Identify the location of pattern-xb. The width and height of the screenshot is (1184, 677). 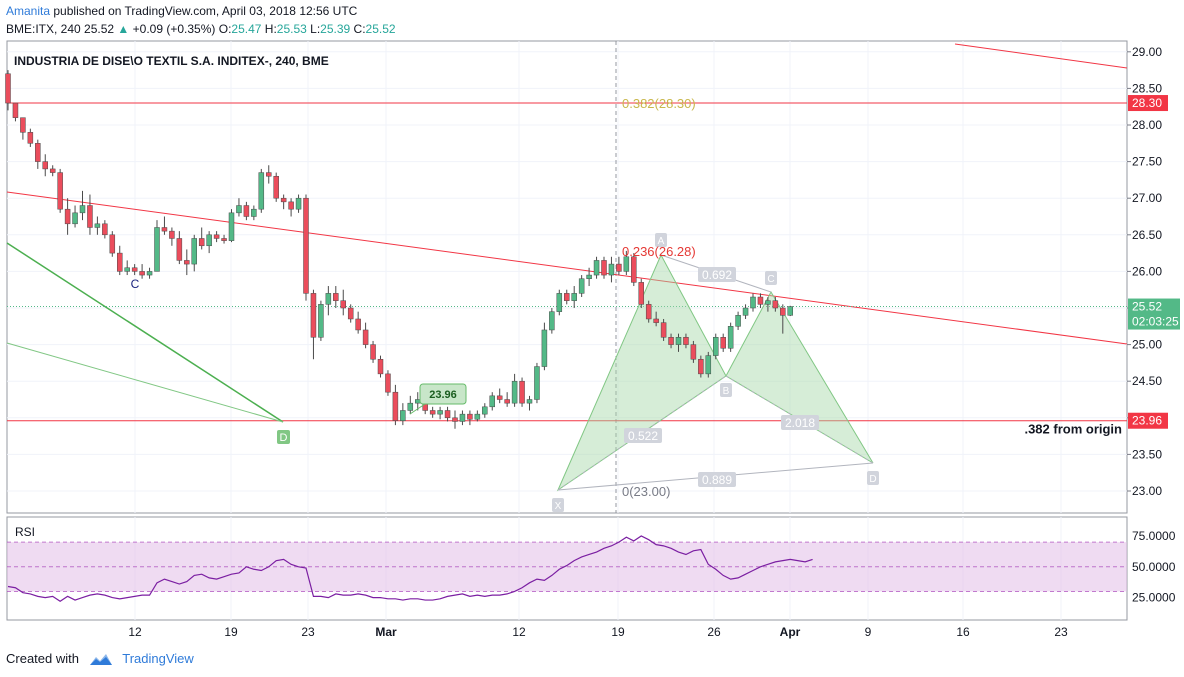
(642, 433).